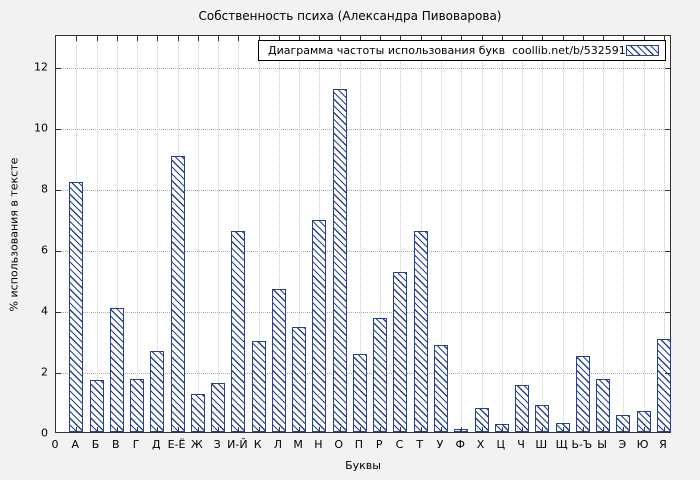 The width and height of the screenshot is (700, 480). What do you see at coordinates (44, 433) in the screenshot?
I see `y-tick-label: 0` at bounding box center [44, 433].